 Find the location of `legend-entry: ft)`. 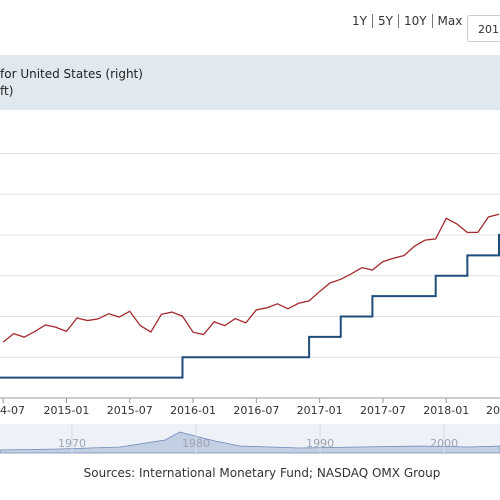

legend-entry: ft) is located at coordinates (7, 91).